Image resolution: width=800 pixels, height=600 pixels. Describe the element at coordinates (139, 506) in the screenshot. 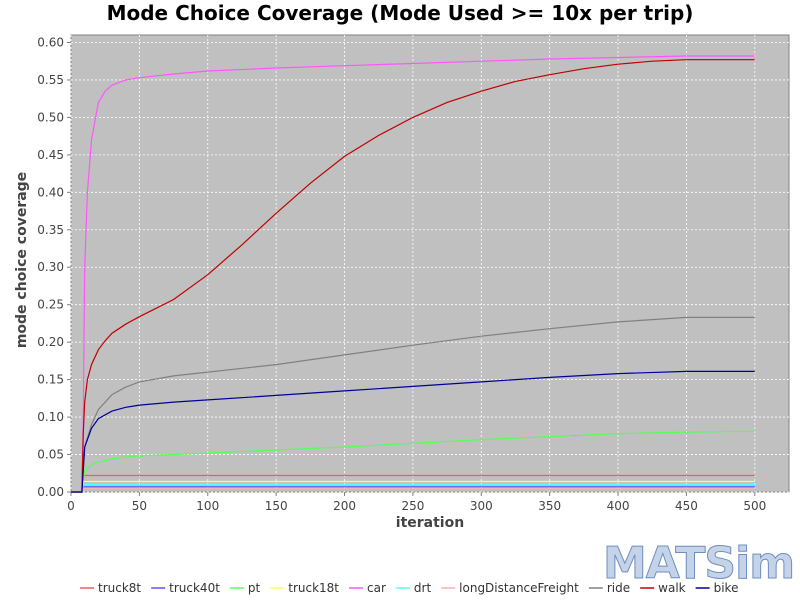

I see `x-tick-label: 50` at that location.